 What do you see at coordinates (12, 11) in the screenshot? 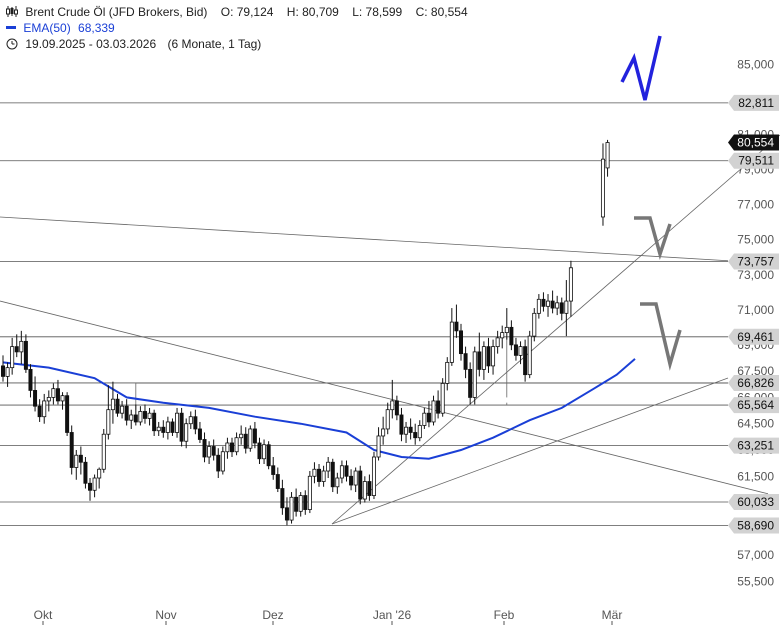
I see `chart-type-icon` at bounding box center [12, 11].